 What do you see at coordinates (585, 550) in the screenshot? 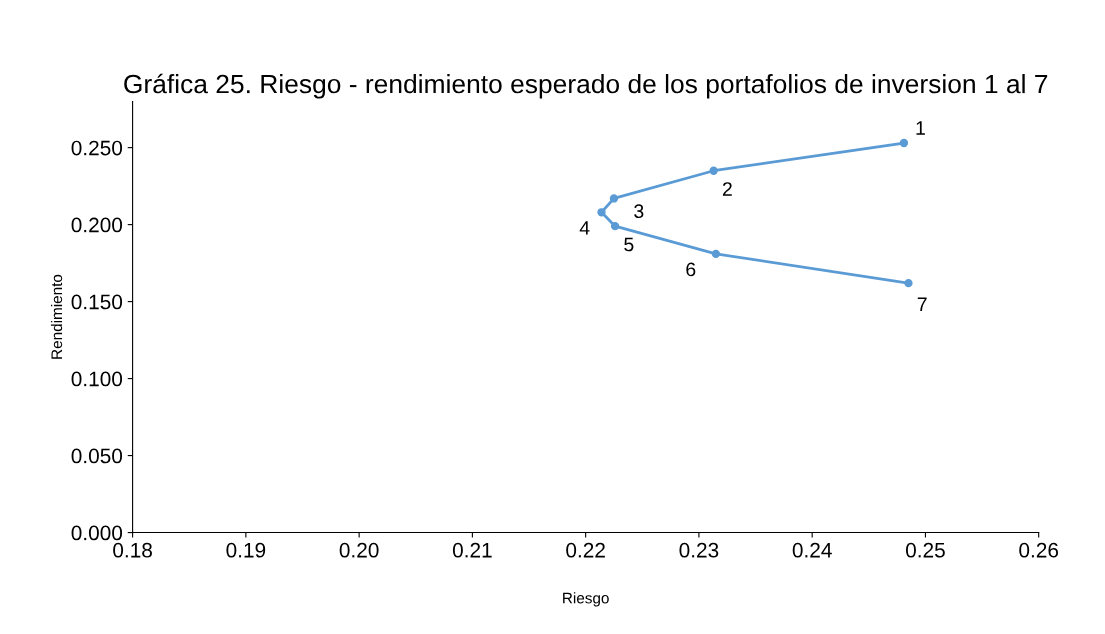
I see `x-tick-label: 0.22` at bounding box center [585, 550].